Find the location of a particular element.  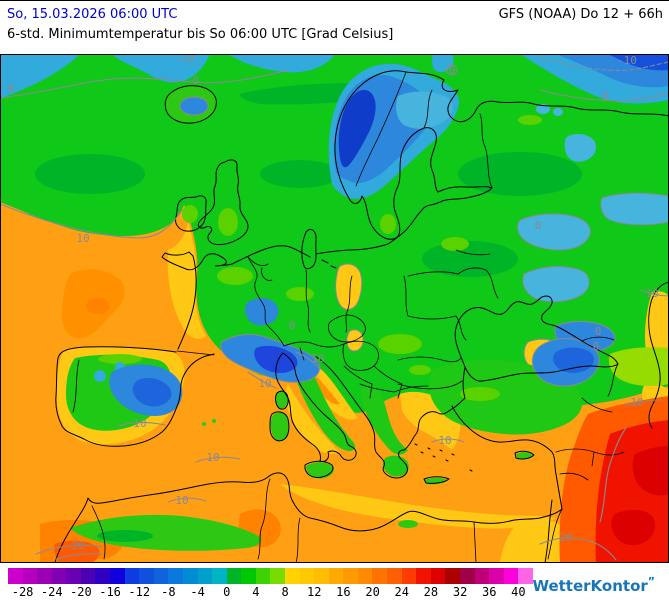

legend-tick: -28 is located at coordinates (22, 592).